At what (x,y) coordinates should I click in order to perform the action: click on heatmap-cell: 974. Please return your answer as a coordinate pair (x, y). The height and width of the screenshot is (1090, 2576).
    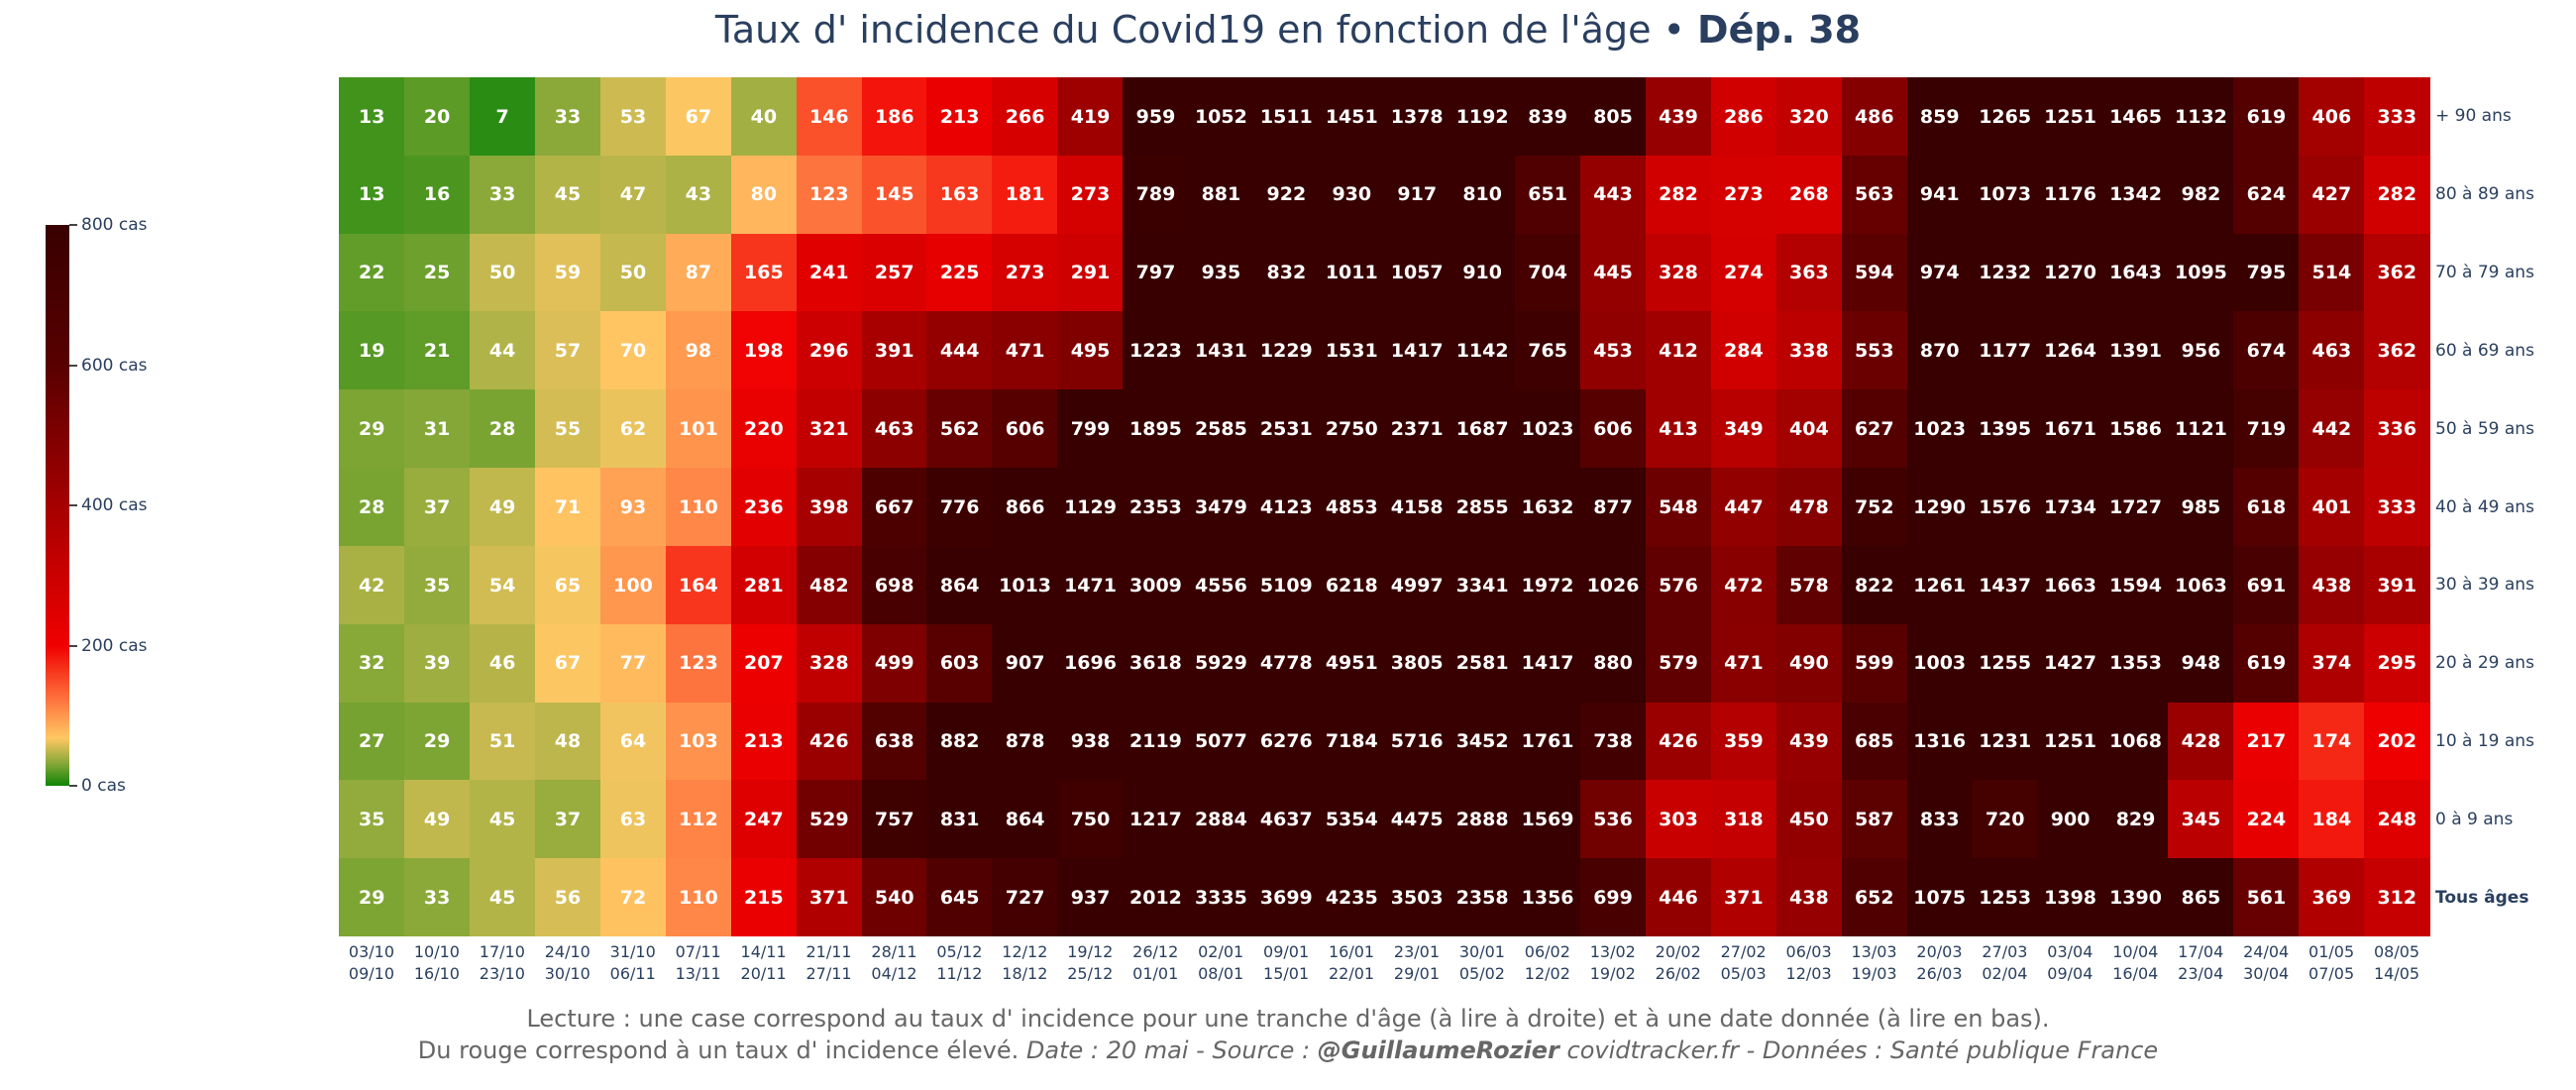
    Looking at the image, I should click on (1939, 272).